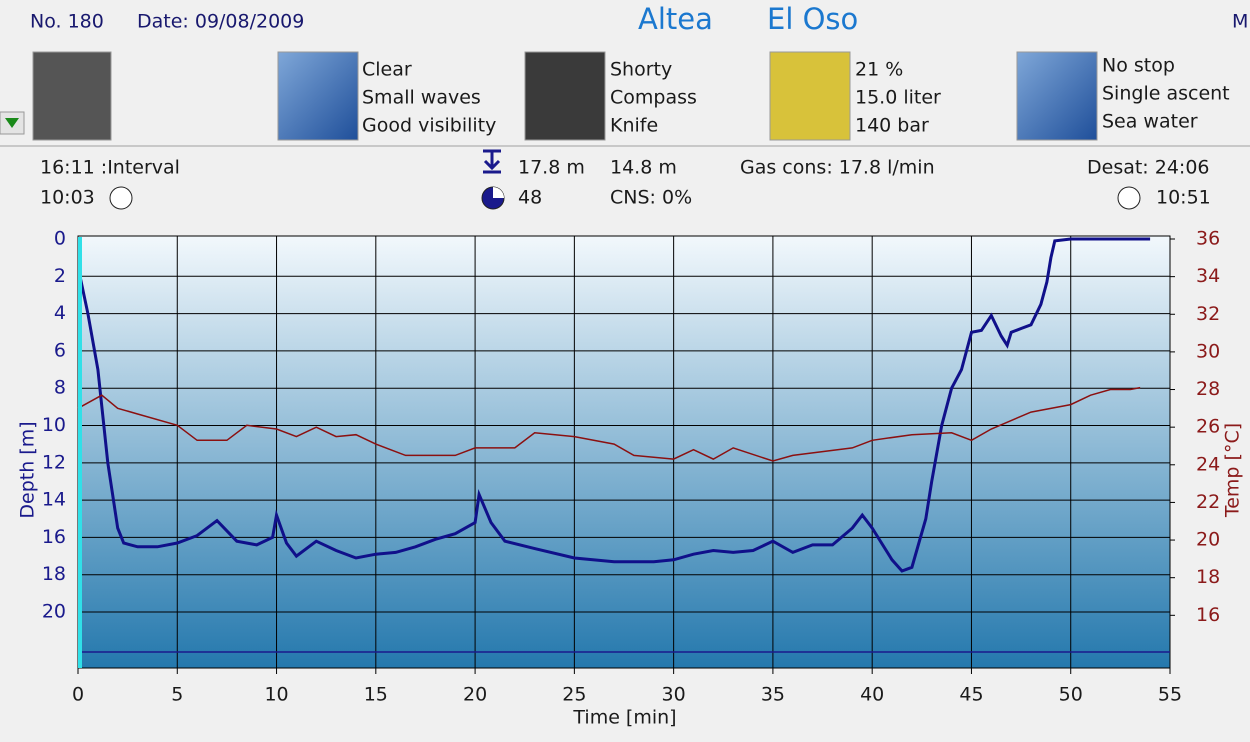  What do you see at coordinates (276, 695) in the screenshot?
I see `x-tick-label: 10` at bounding box center [276, 695].